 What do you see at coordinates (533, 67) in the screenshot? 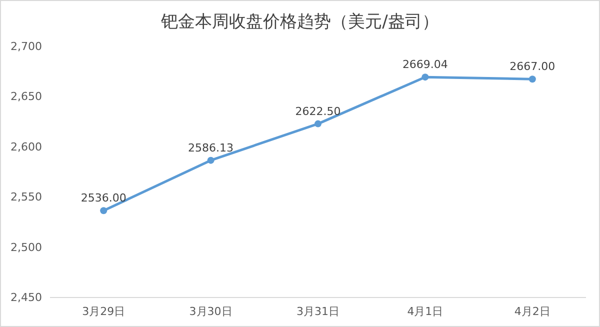
I see `data-label: 2667.00` at bounding box center [533, 67].